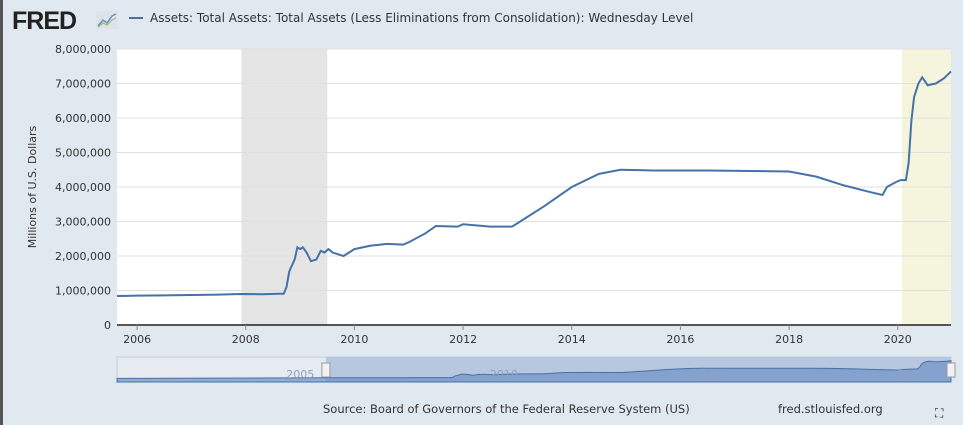 This screenshot has height=425, width=963. What do you see at coordinates (830, 409) in the screenshot?
I see `site-link: fred.stlouisfed.org` at bounding box center [830, 409].